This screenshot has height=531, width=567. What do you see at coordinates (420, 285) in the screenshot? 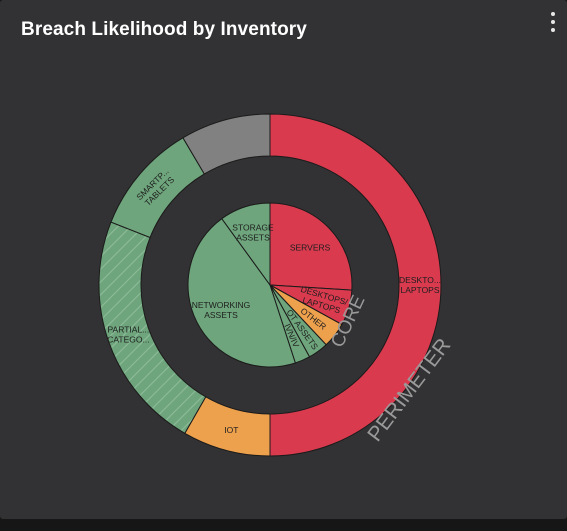
I see `outer-segment-label: DESKTO... LAPTOPS` at bounding box center [420, 285].